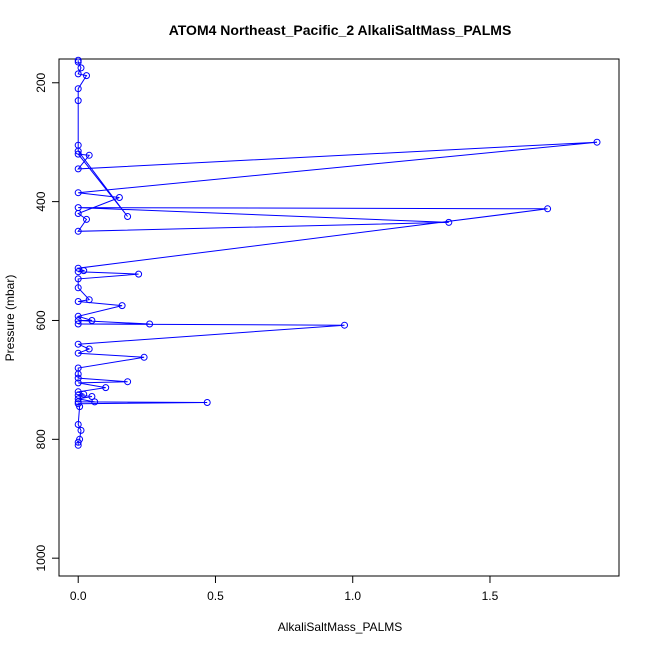 The height and width of the screenshot is (650, 650). I want to click on y-axis: 200 400 600 800 1000, so click(46, 322).